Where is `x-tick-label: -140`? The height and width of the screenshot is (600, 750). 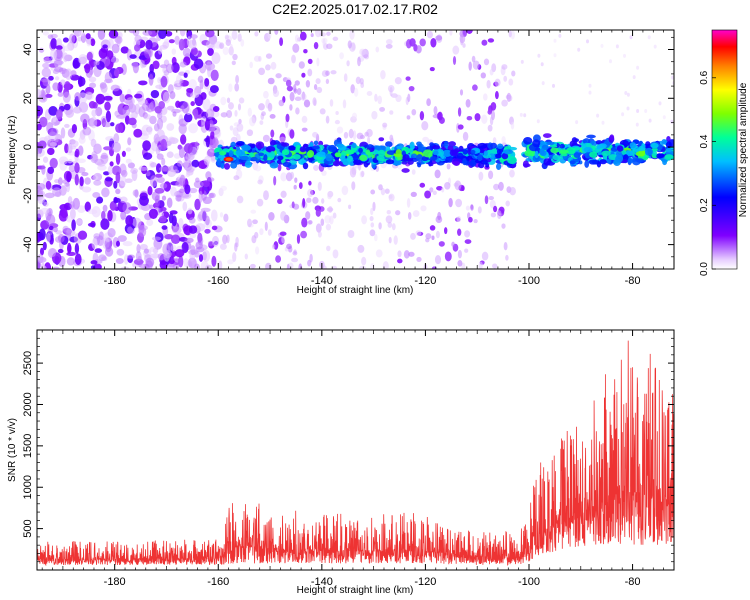
x-tick-label: -140 is located at coordinates (322, 582).